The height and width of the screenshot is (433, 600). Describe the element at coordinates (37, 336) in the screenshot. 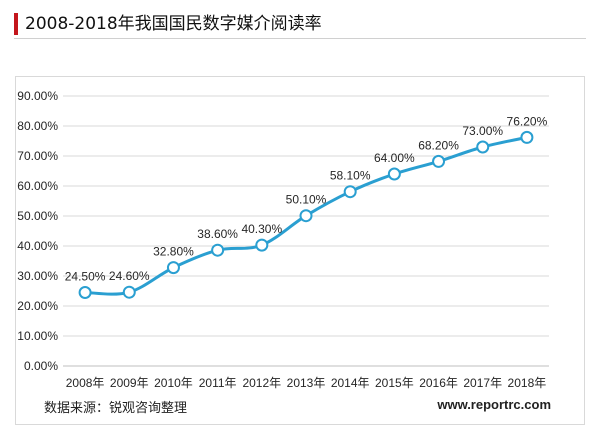

I see `y-tick-label: 10.00%` at that location.